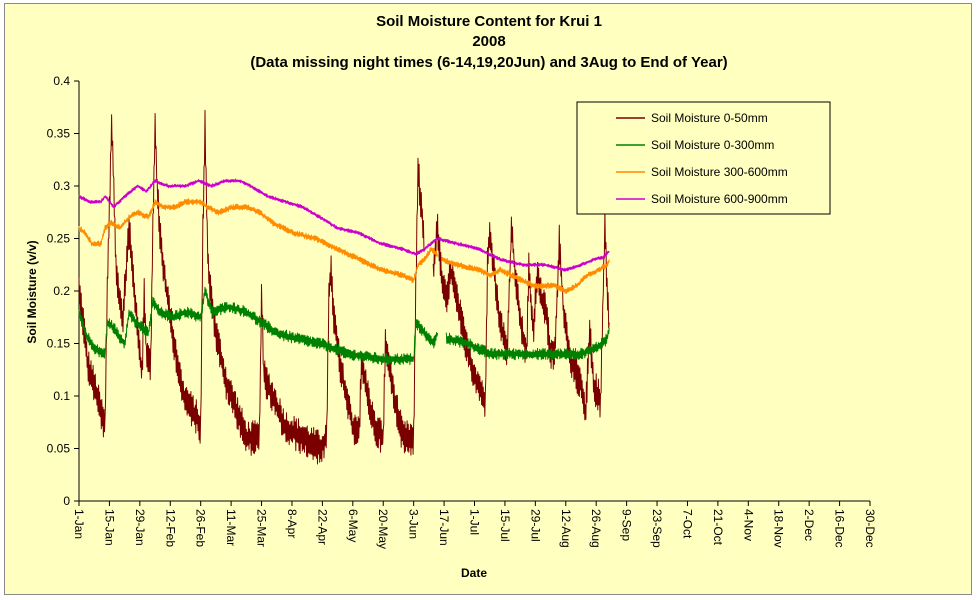 This screenshot has height=600, width=977. What do you see at coordinates (383, 529) in the screenshot?
I see `x-tick-label: 20-May` at bounding box center [383, 529].